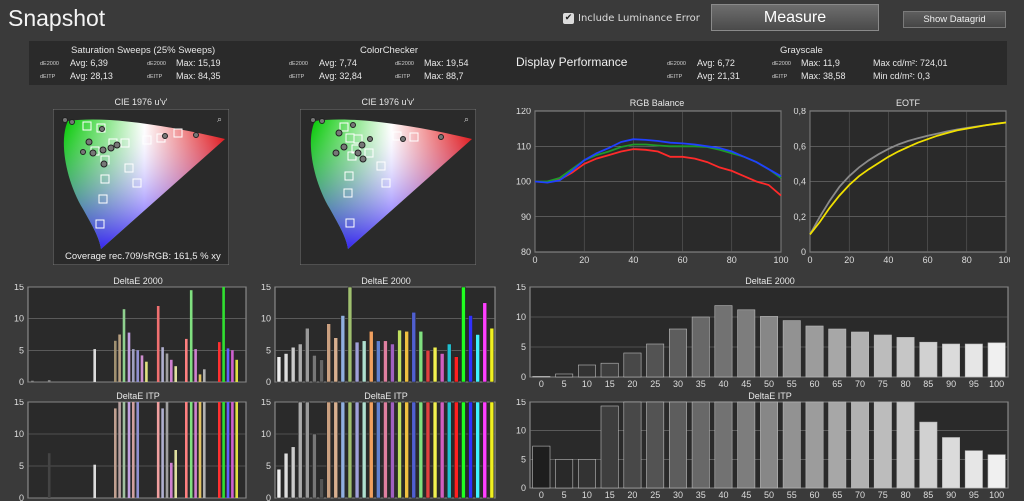  What do you see at coordinates (652, 186) in the screenshot?
I see `rgb-balance-chart: 80 90 100 110 120 0 20 40 60 80 100` at bounding box center [652, 186].